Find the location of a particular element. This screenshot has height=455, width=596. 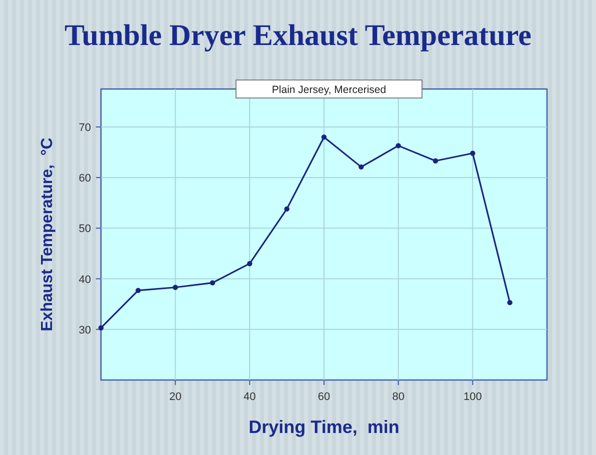

y-tick-label: 40 is located at coordinates (84, 280).